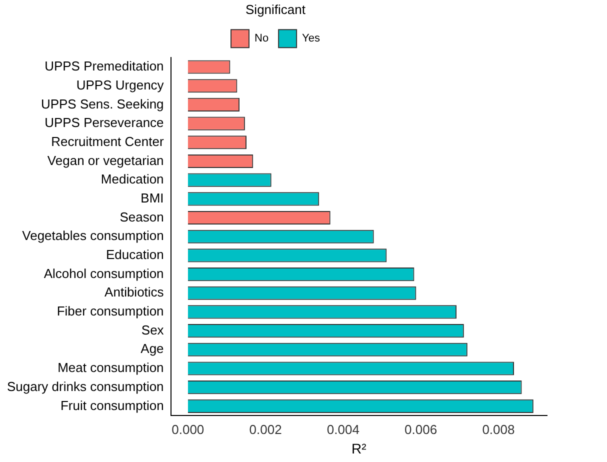 The height and width of the screenshot is (462, 607). What do you see at coordinates (152, 348) in the screenshot?
I see `y-tick-label: Age` at bounding box center [152, 348].